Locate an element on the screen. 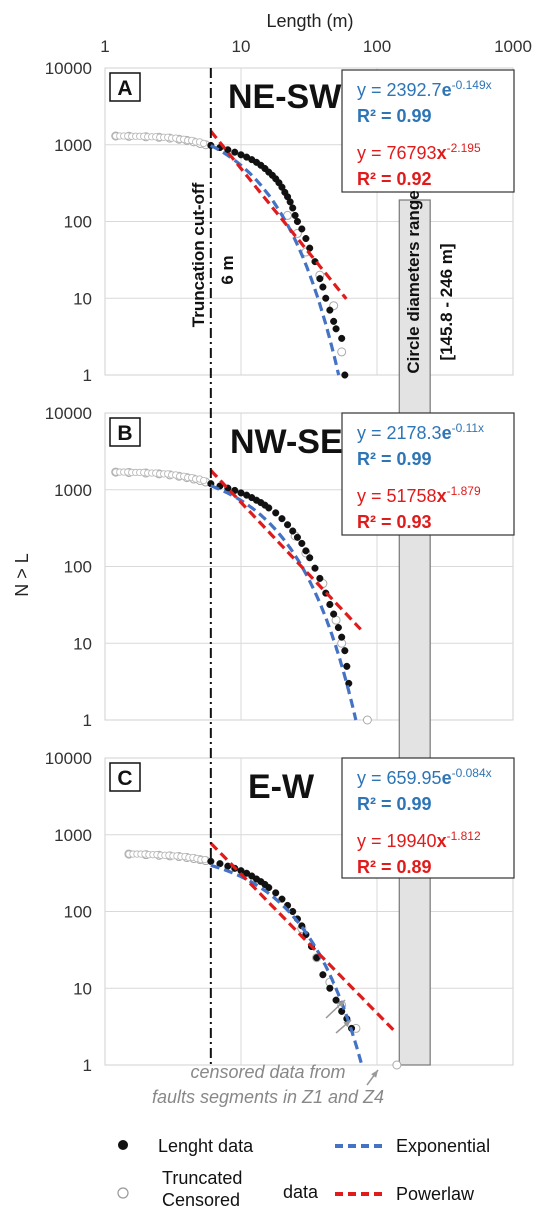 The height and width of the screenshot is (1215, 534). legend-censored: Censored is located at coordinates (201, 1200).